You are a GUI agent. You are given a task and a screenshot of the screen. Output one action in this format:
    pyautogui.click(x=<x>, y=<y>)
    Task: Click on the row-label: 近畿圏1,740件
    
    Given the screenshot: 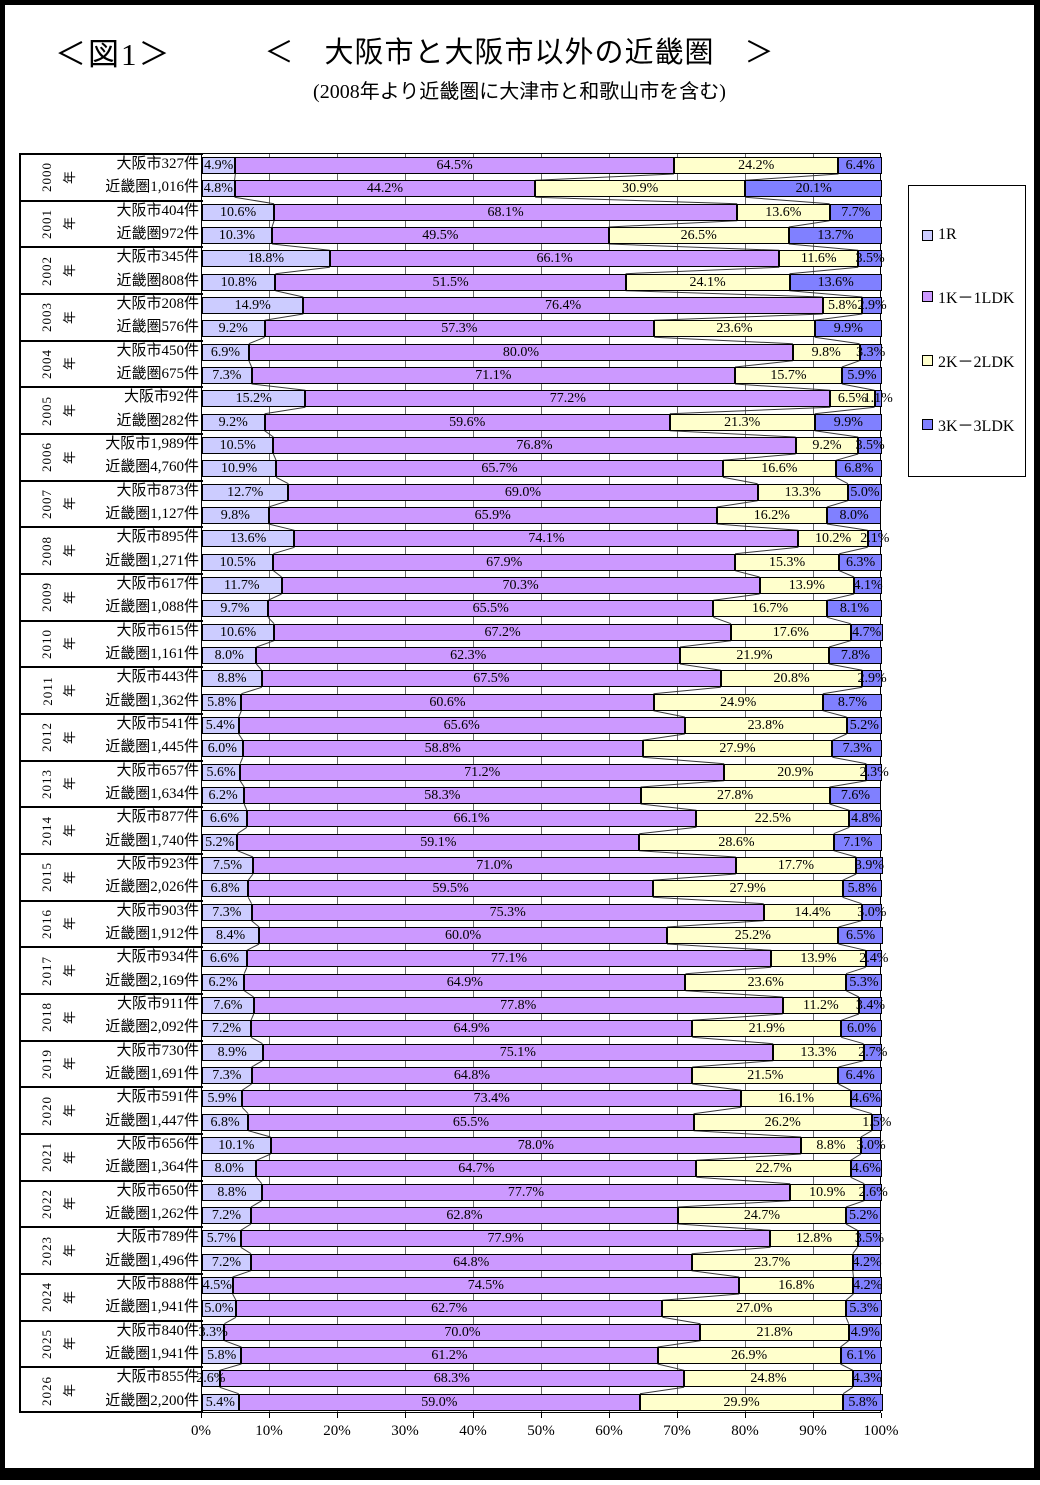 What is the action you would take?
    pyautogui.click(x=152, y=840)
    